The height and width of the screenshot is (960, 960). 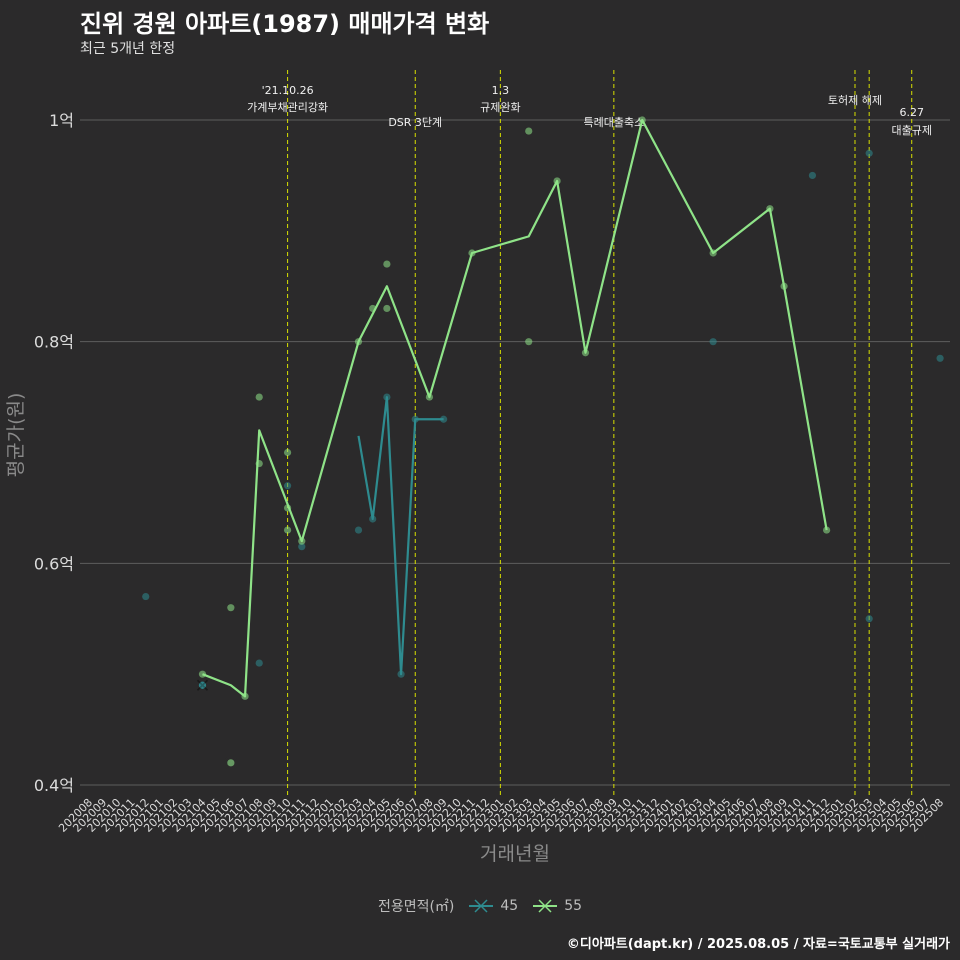 I want to click on legend-label-55: 55, so click(x=573, y=906).